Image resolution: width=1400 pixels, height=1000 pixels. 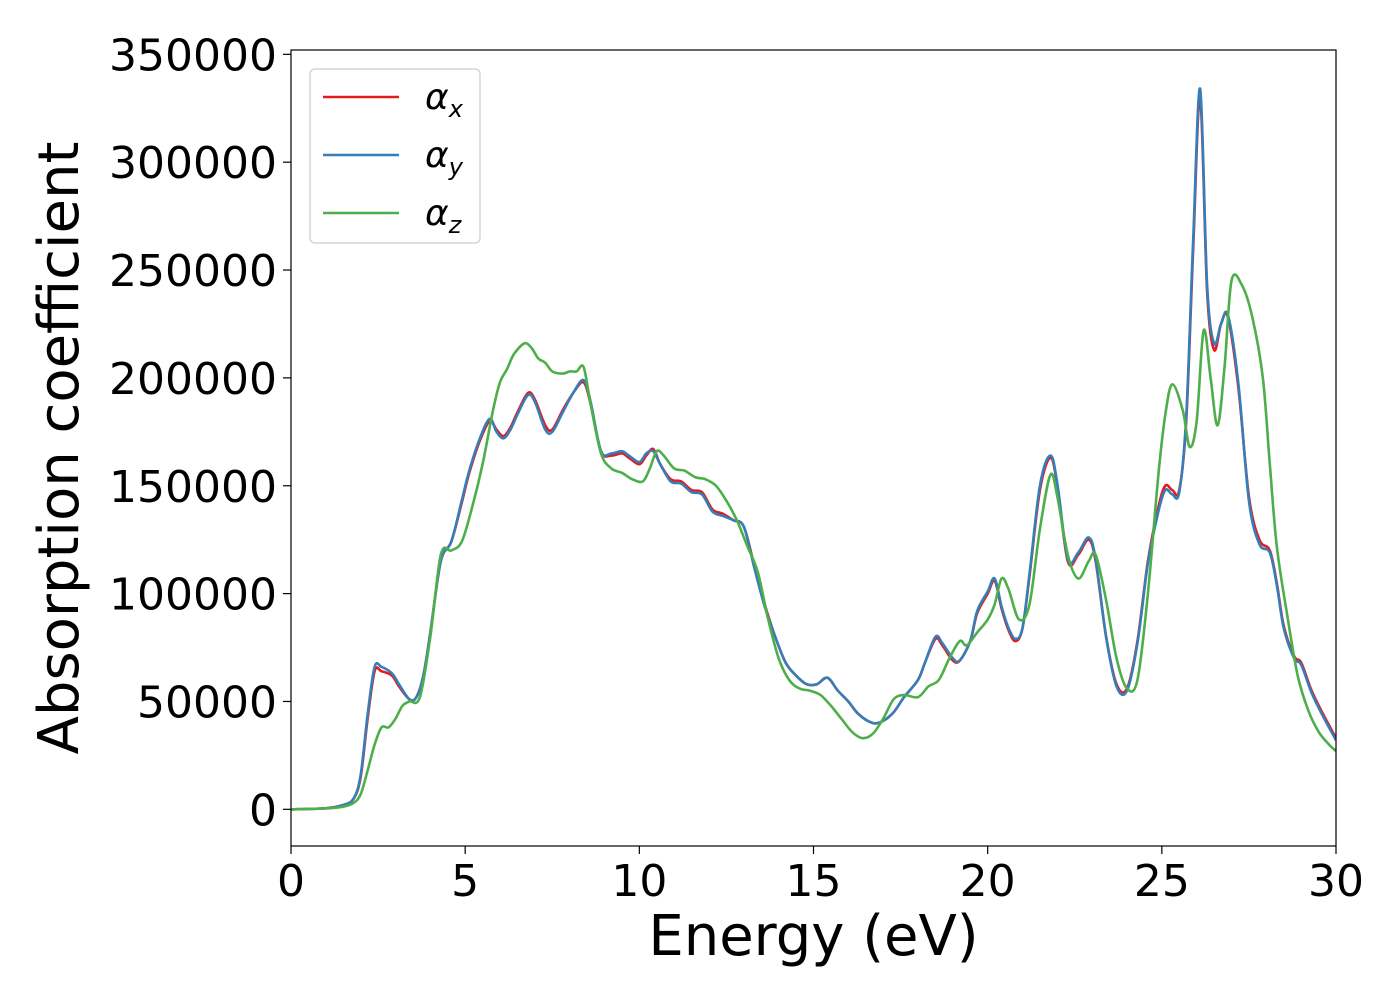 I want to click on y-tick-label: 150000, so click(x=193, y=487).